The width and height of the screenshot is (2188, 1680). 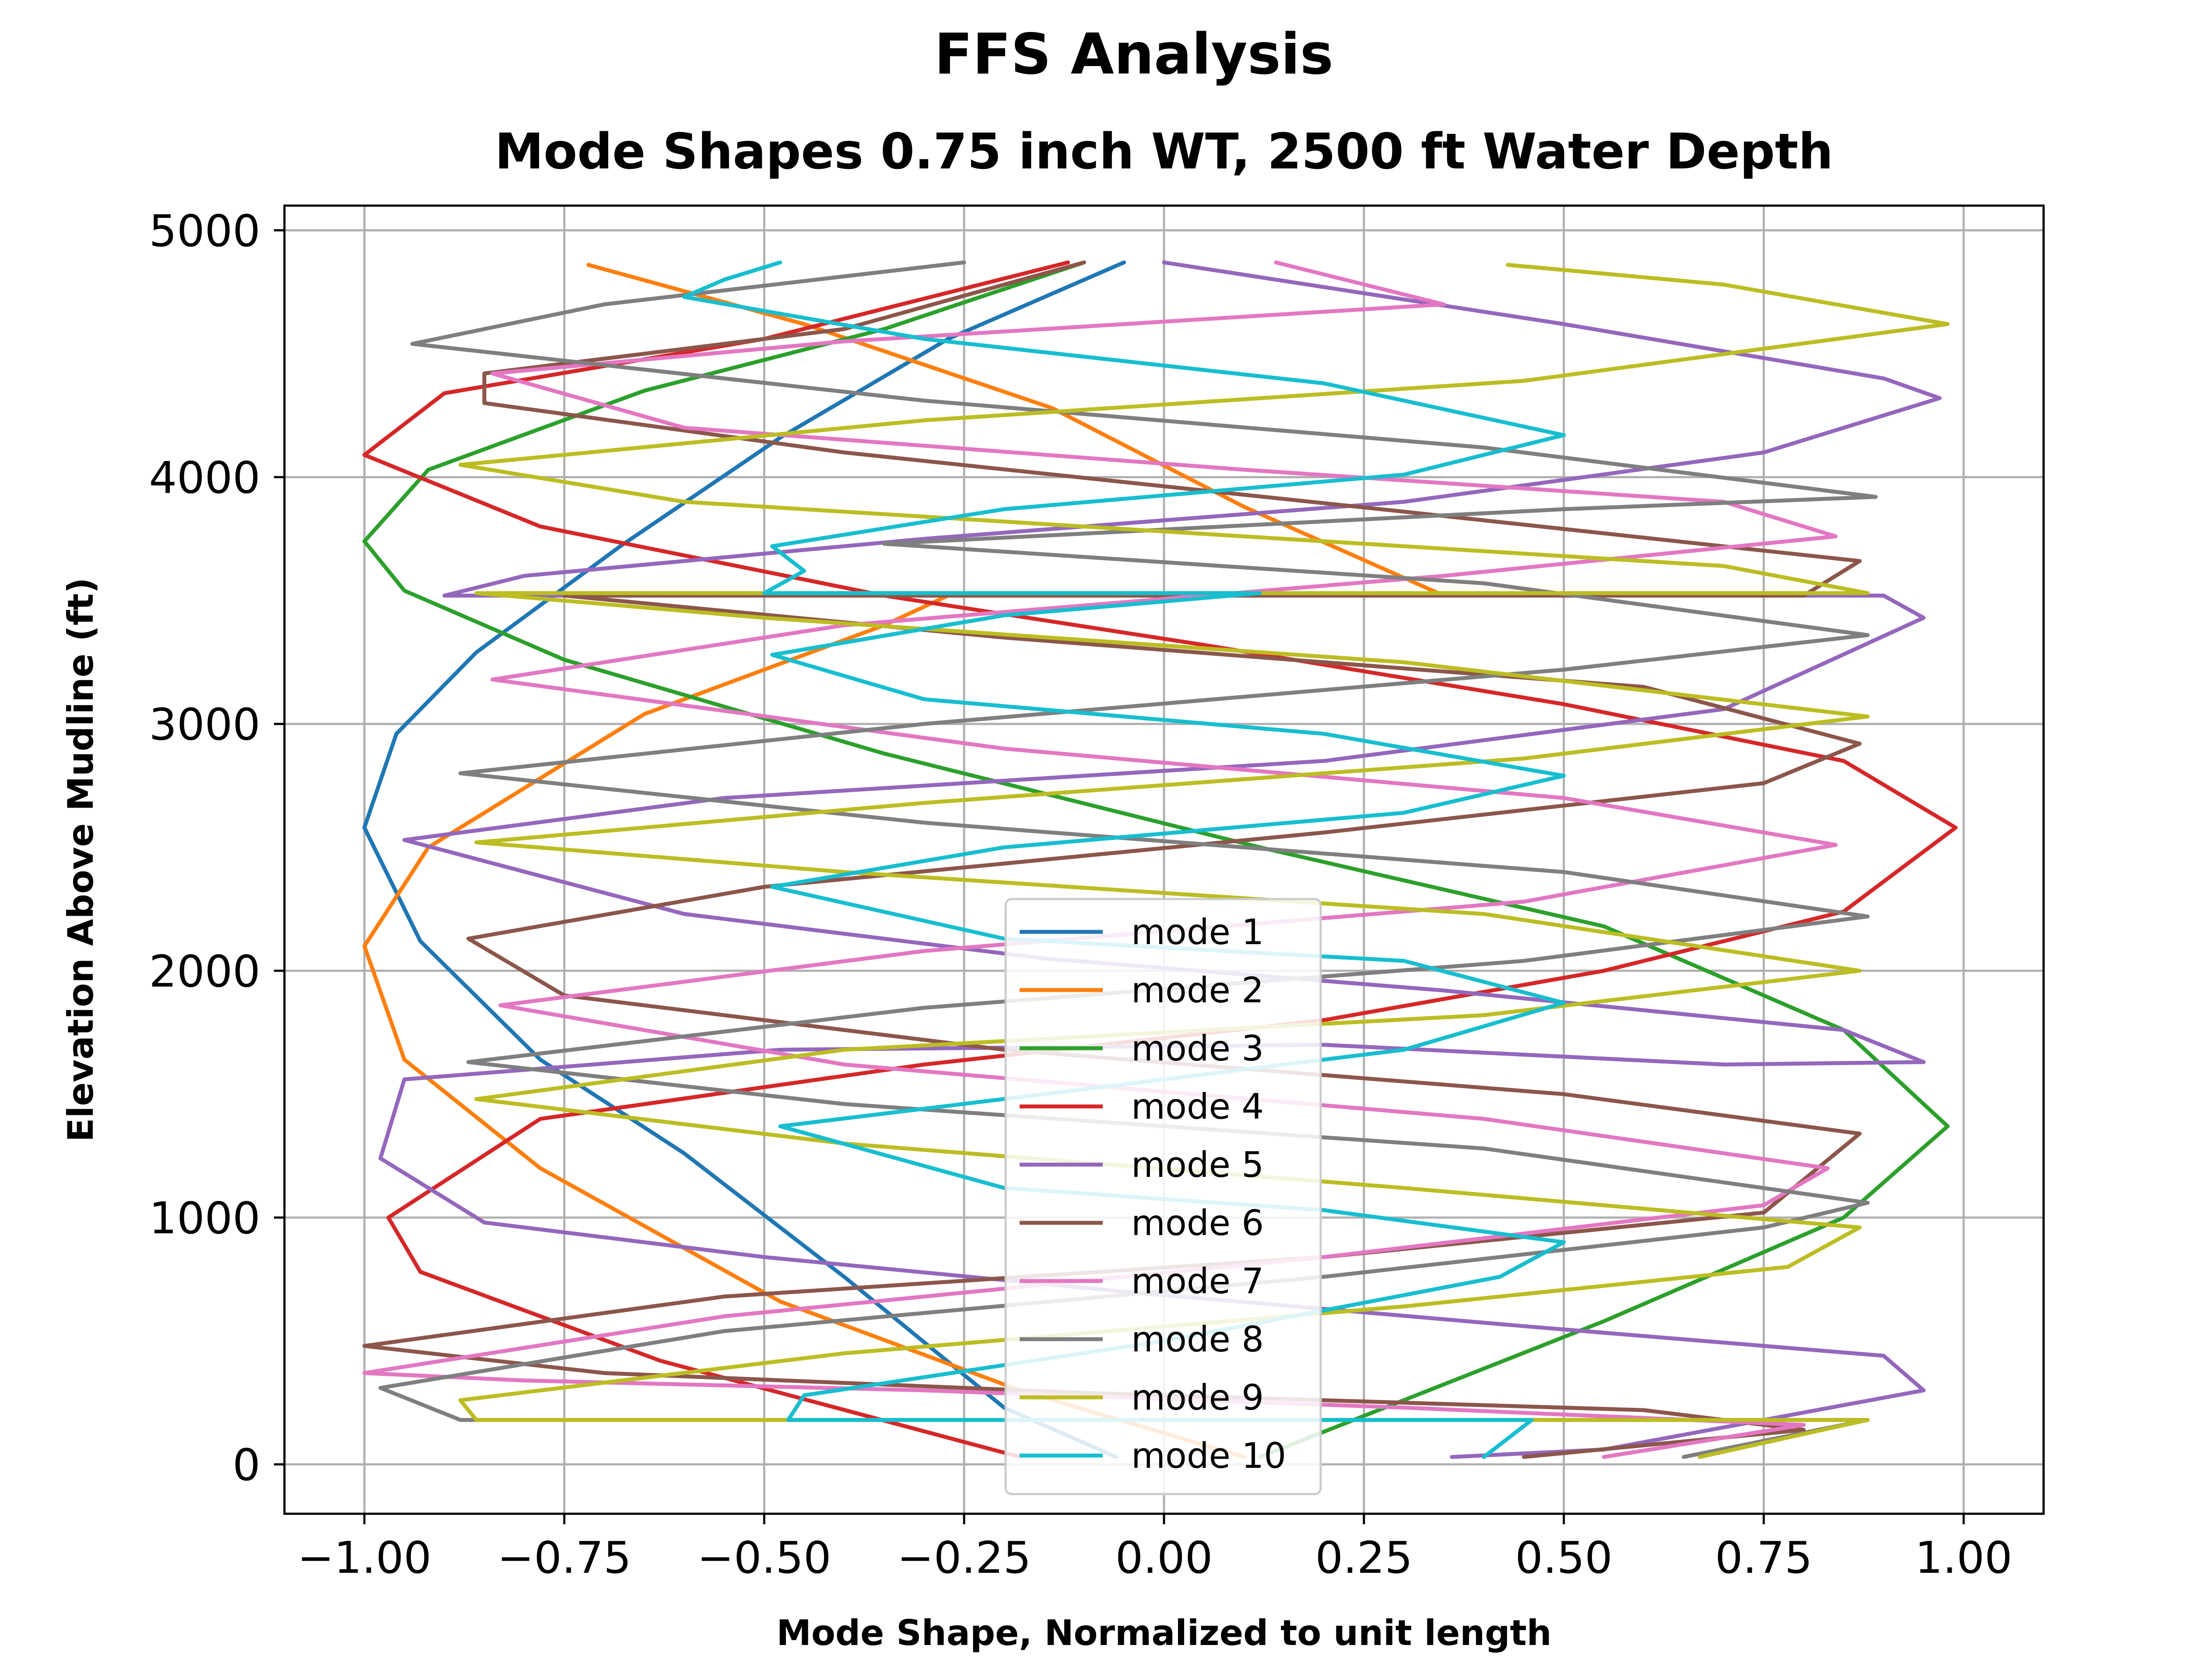 What do you see at coordinates (1764, 1557) in the screenshot?
I see `x-tick-label: 0.75` at bounding box center [1764, 1557].